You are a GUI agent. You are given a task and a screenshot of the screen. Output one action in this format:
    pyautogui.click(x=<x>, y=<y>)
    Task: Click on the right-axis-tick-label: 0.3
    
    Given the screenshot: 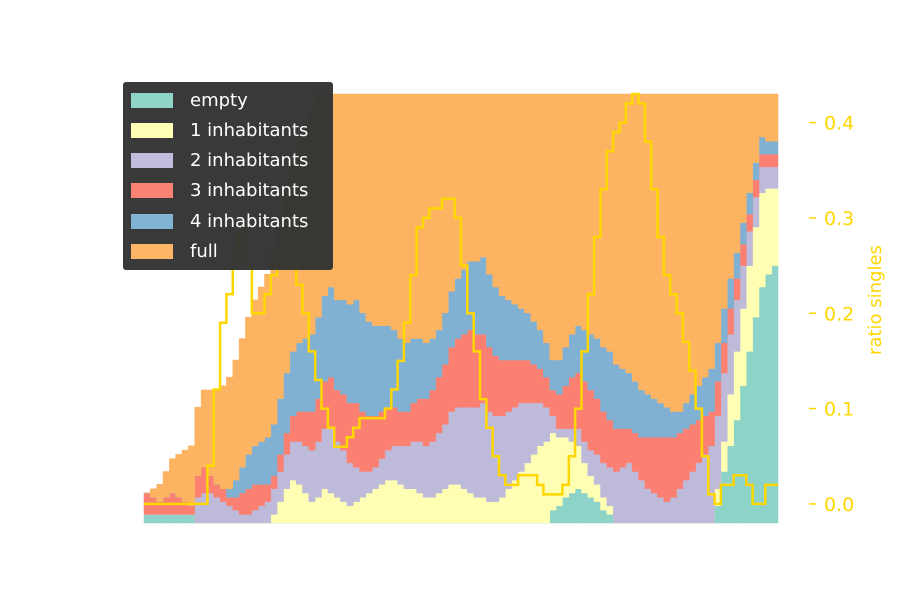 What is the action you would take?
    pyautogui.click(x=839, y=219)
    